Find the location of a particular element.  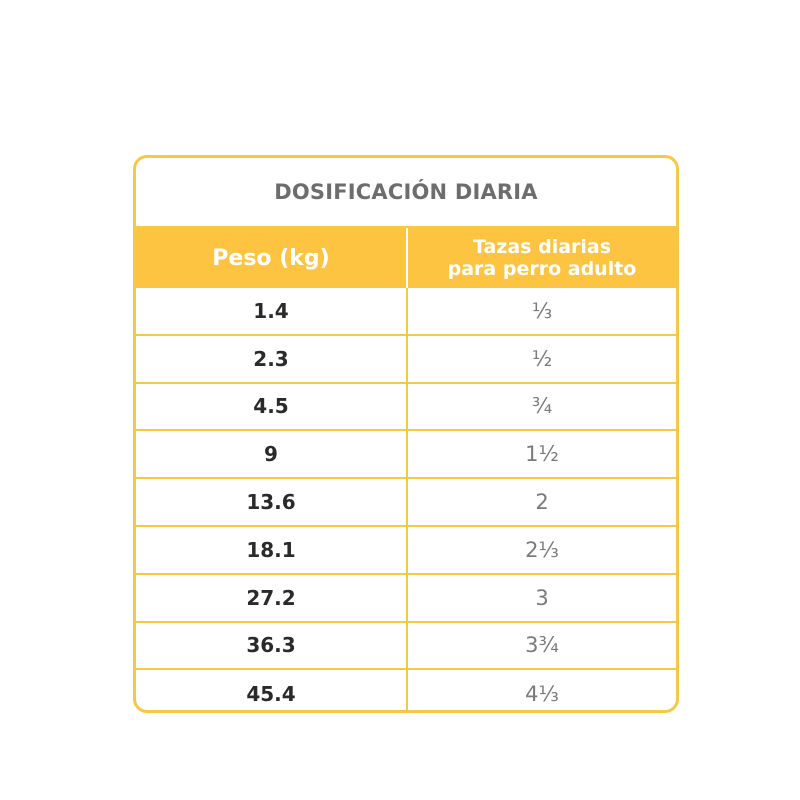

cups-cell: 4⅓ is located at coordinates (542, 694).